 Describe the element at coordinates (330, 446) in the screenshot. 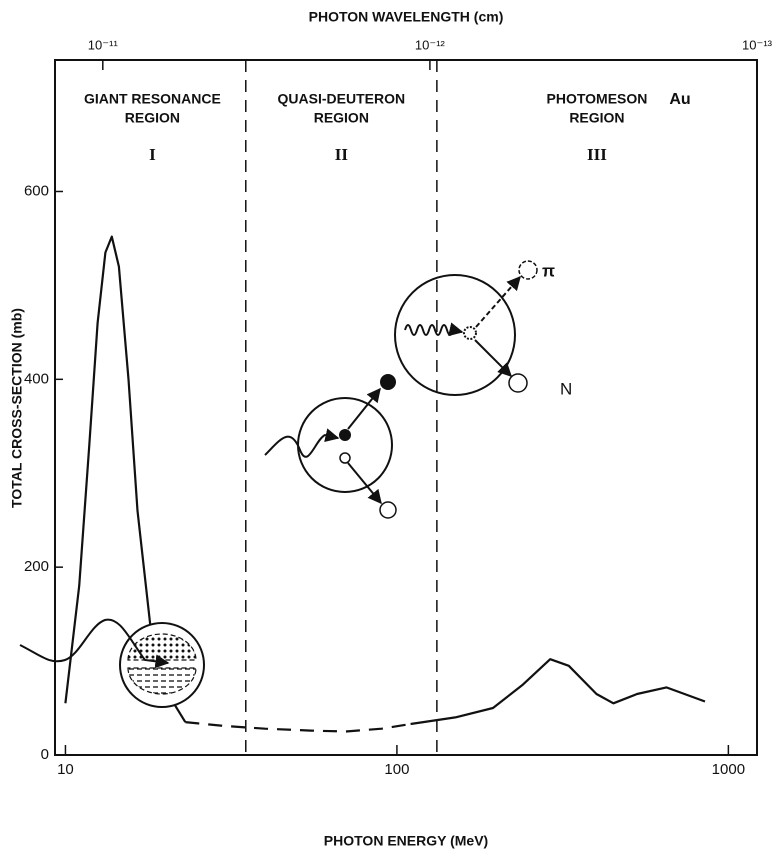

I see `quasi-deuteron-diagram` at that location.